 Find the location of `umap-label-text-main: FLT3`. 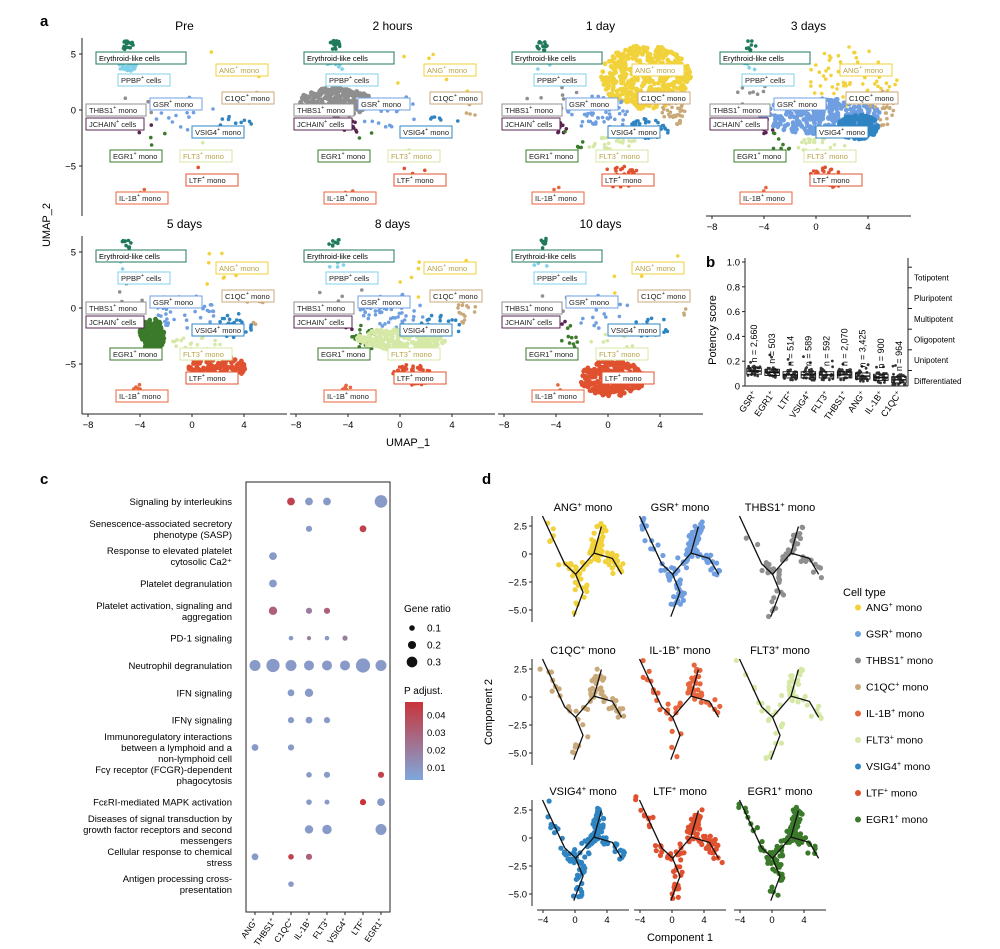

umap-label-text-main: FLT3 is located at coordinates (191, 156).